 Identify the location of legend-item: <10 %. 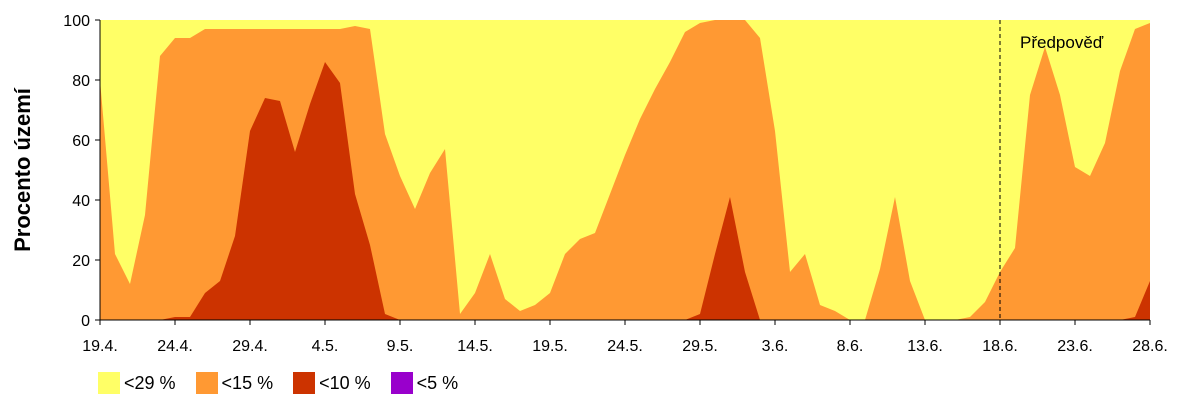
(332, 383).